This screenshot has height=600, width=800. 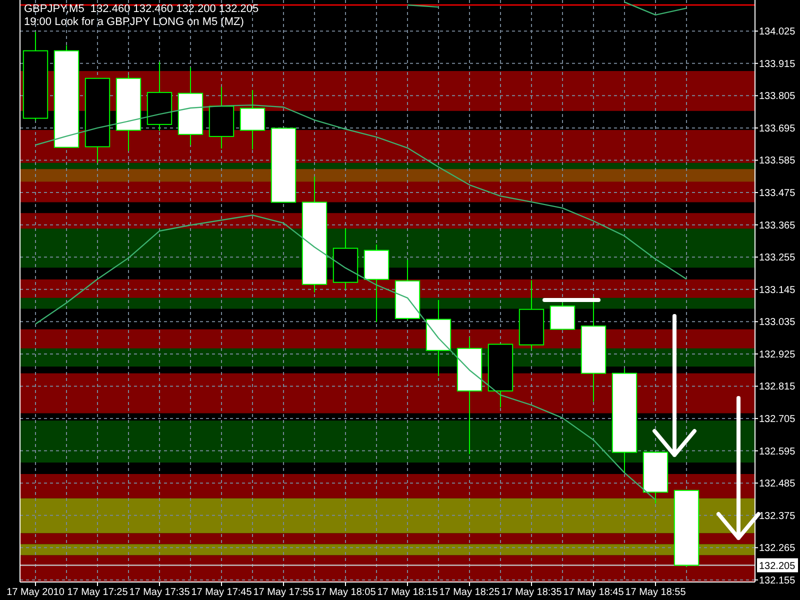 I want to click on y-tick-label: 133.145, so click(x=777, y=290).